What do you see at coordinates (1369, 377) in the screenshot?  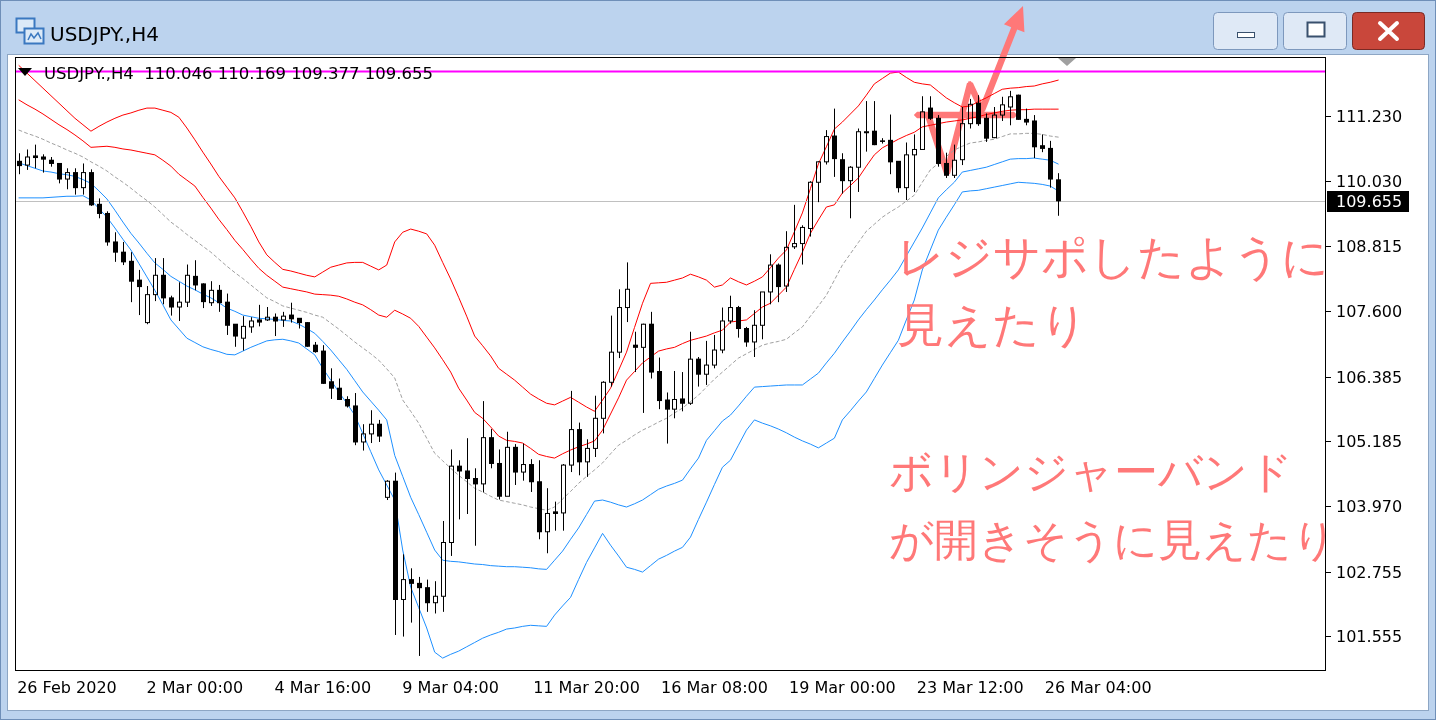 I see `y-tick-label: 106.385` at bounding box center [1369, 377].